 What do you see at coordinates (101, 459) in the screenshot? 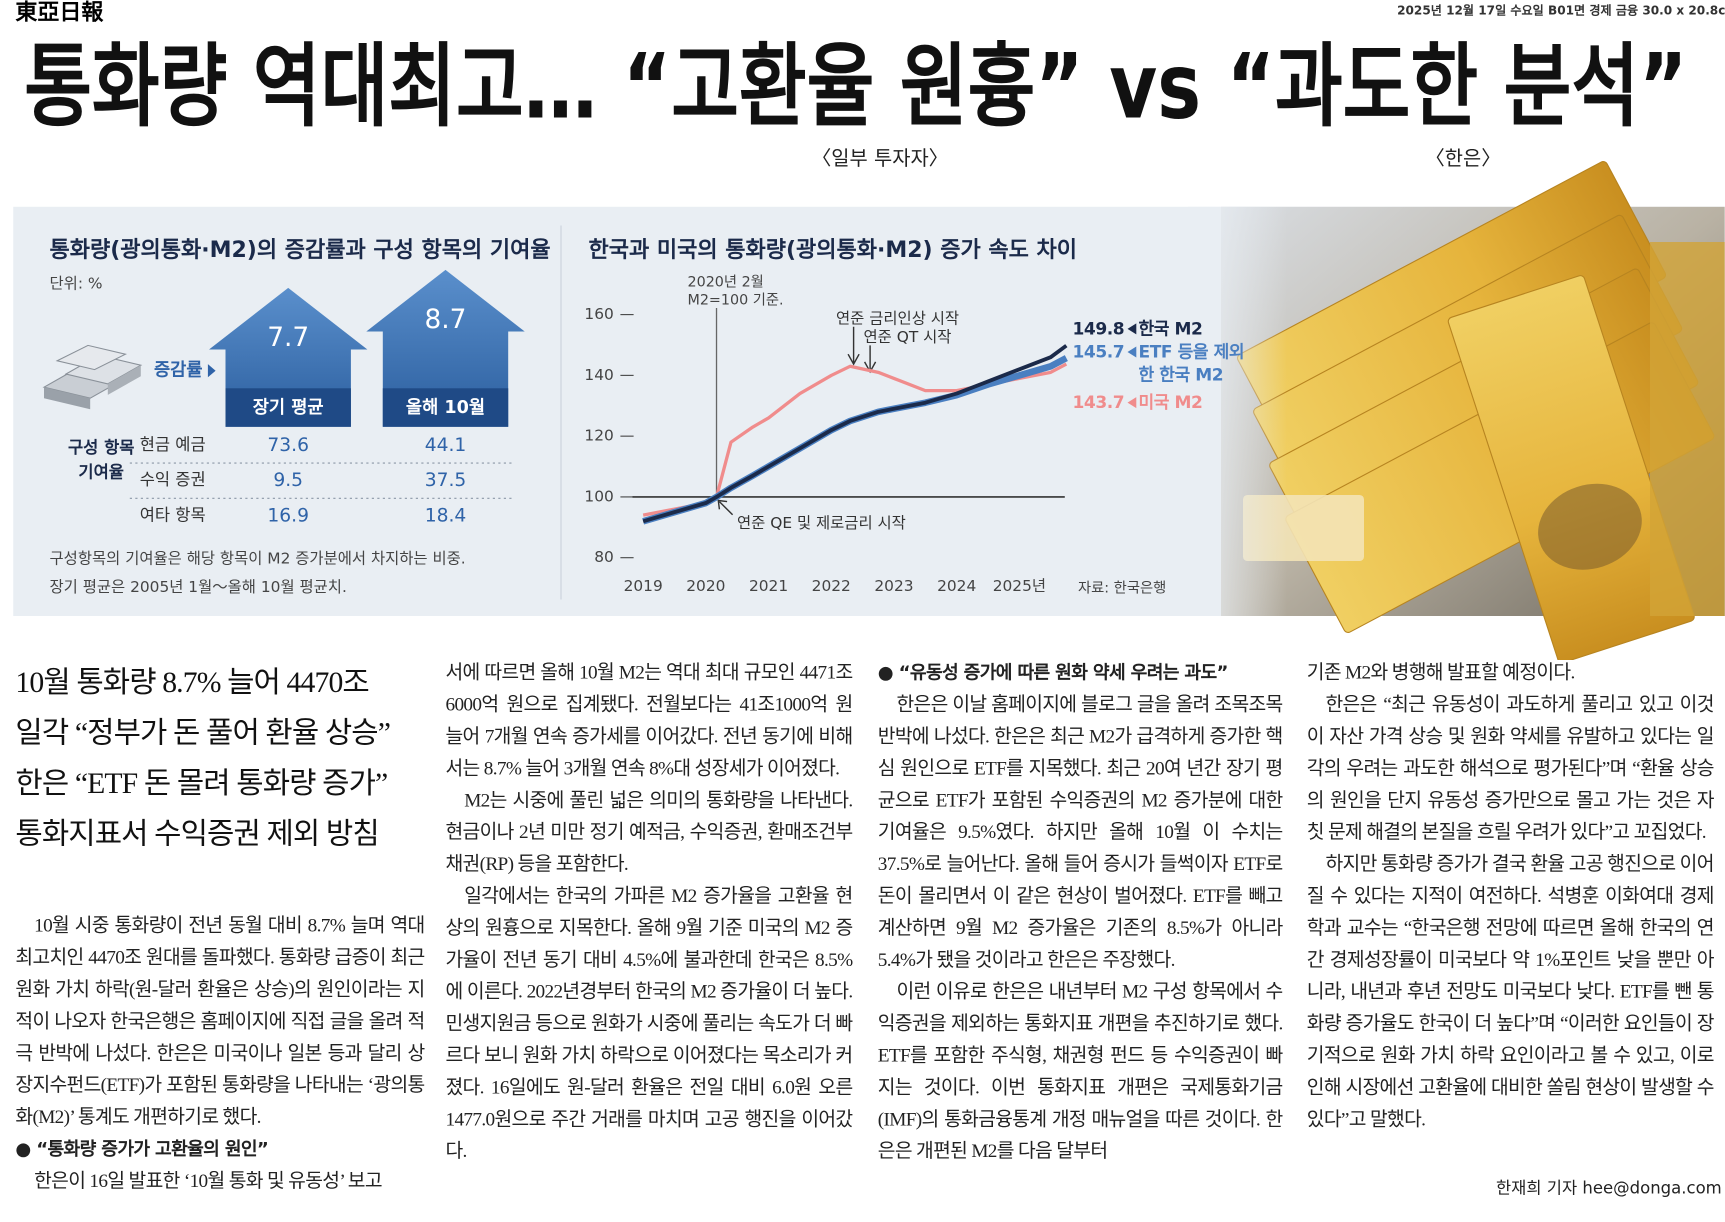
I see `table-title: 구성 항목 기여율` at bounding box center [101, 459].